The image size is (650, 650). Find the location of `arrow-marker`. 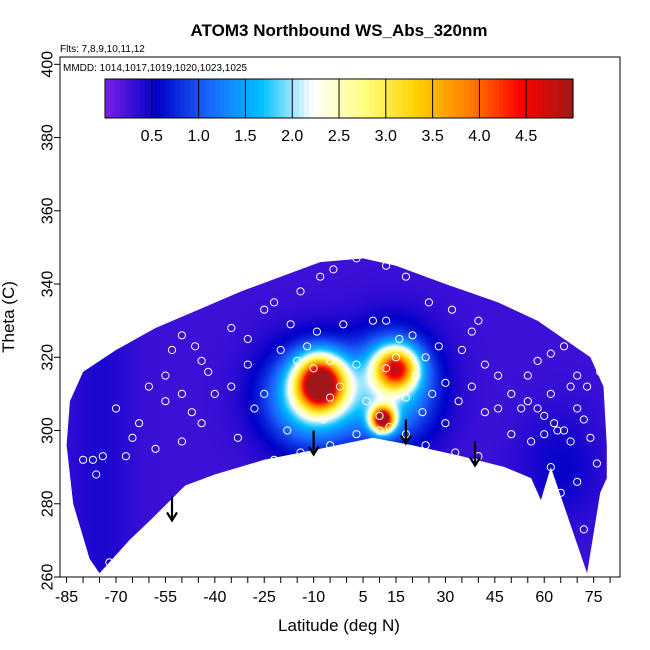

arrow-marker is located at coordinates (475, 454).